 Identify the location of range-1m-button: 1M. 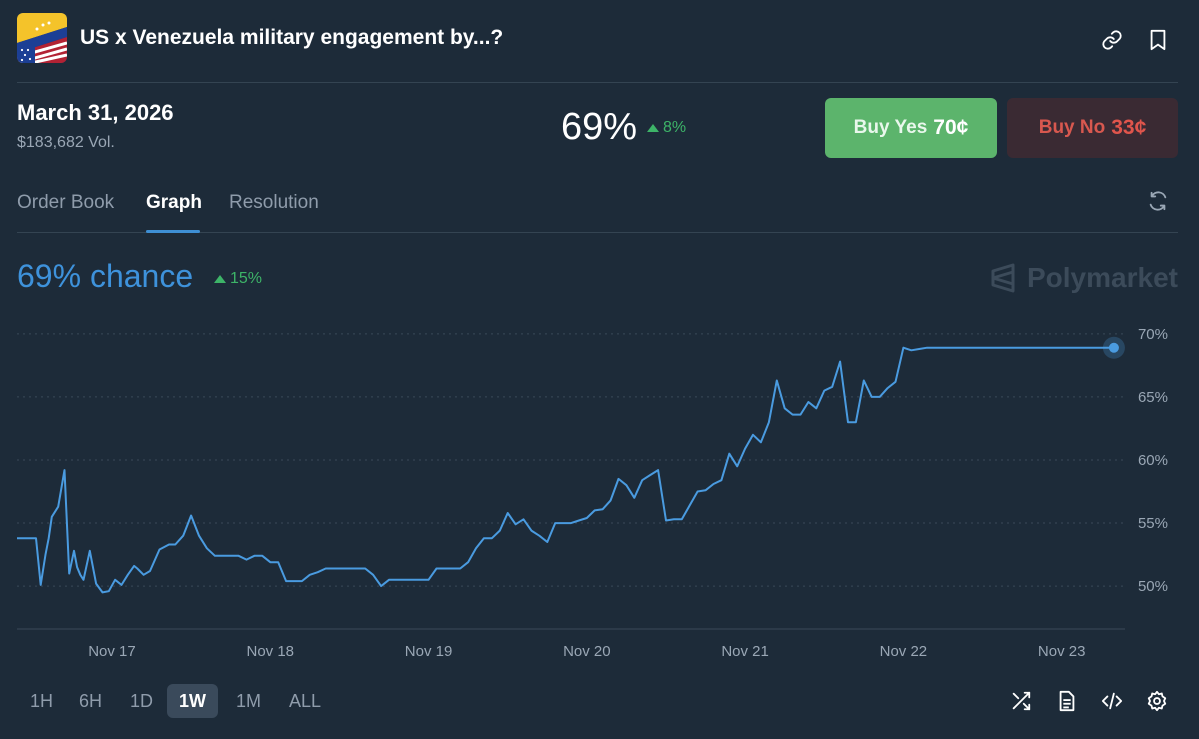
(249, 700).